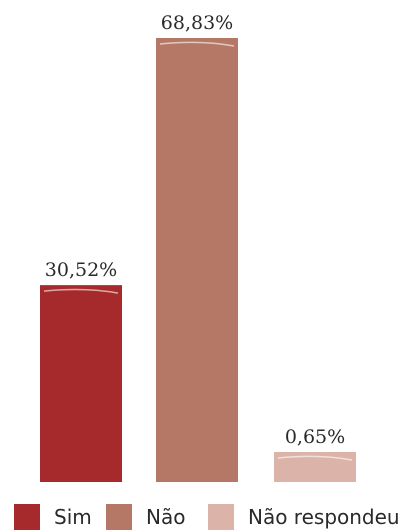  I want to click on legend-item-nao: Não, so click(145, 517).